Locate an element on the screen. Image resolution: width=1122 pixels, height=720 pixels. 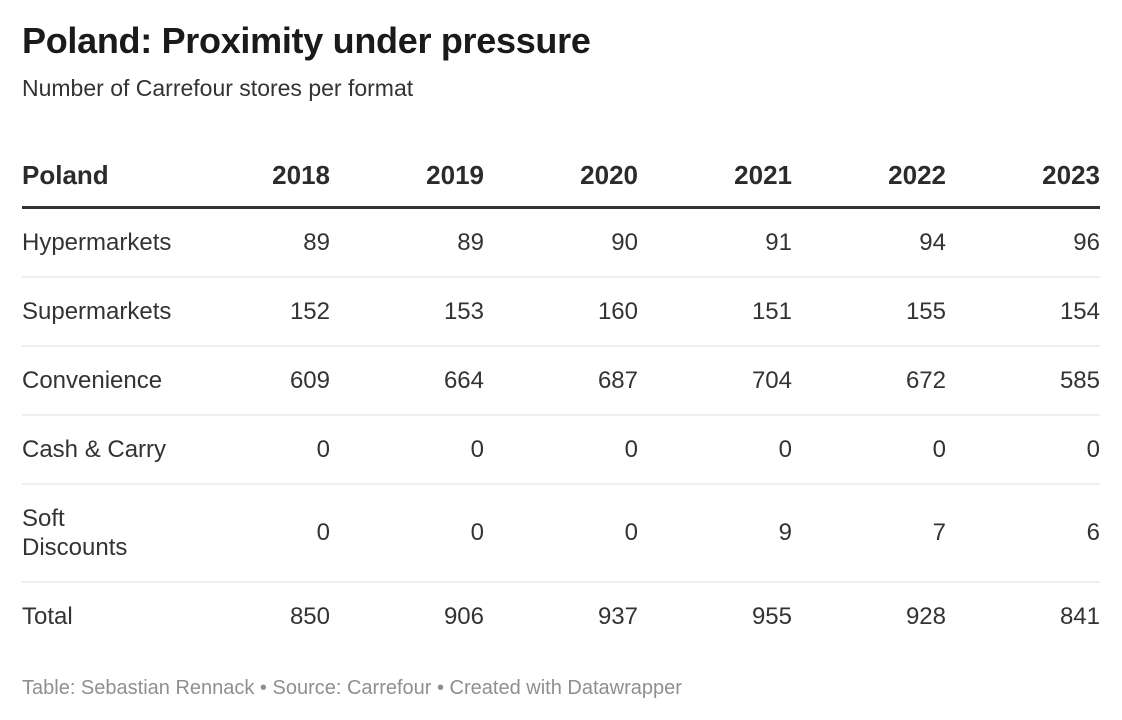
cell-value: 151 is located at coordinates (715, 311).